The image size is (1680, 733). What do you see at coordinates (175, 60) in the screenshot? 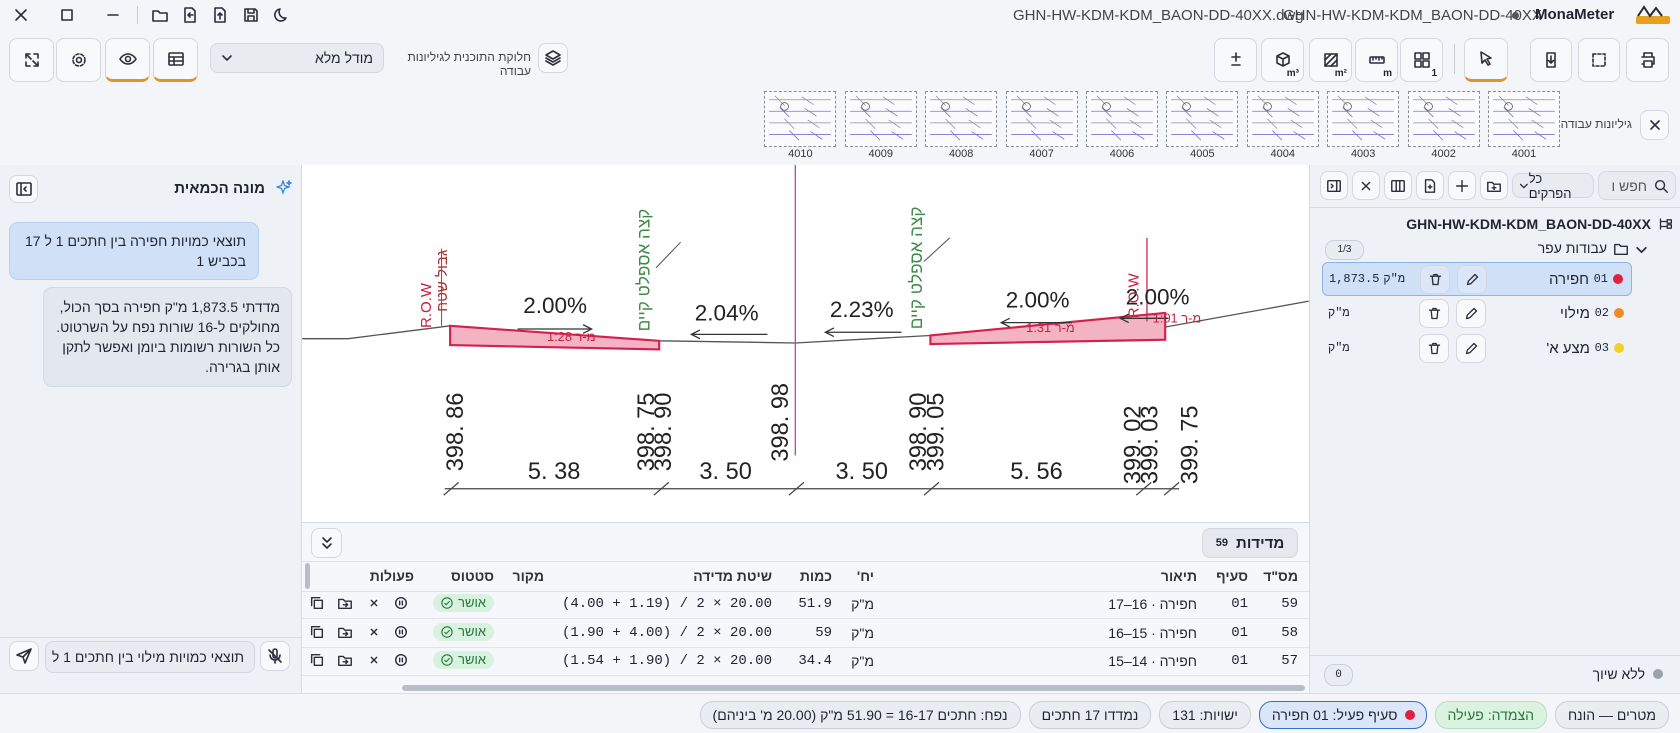
I see `table-button` at bounding box center [175, 60].